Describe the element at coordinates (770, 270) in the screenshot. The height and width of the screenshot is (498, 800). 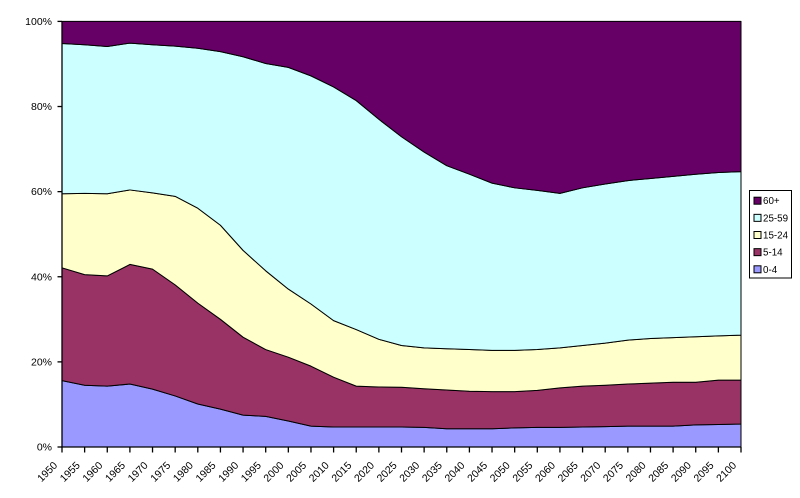
I see `svg-text: 0-4` at that location.